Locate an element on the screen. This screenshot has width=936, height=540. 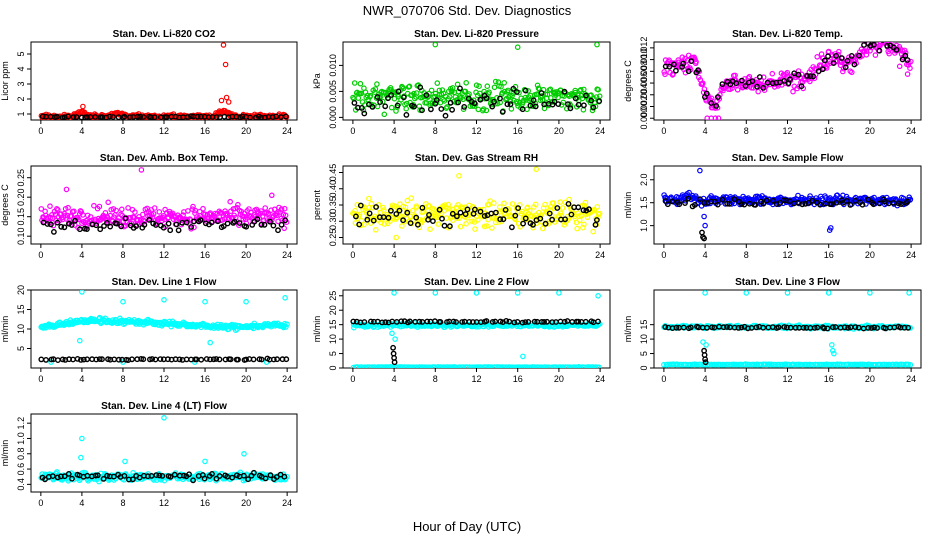
series-all-samples is located at coordinates (476, 203).